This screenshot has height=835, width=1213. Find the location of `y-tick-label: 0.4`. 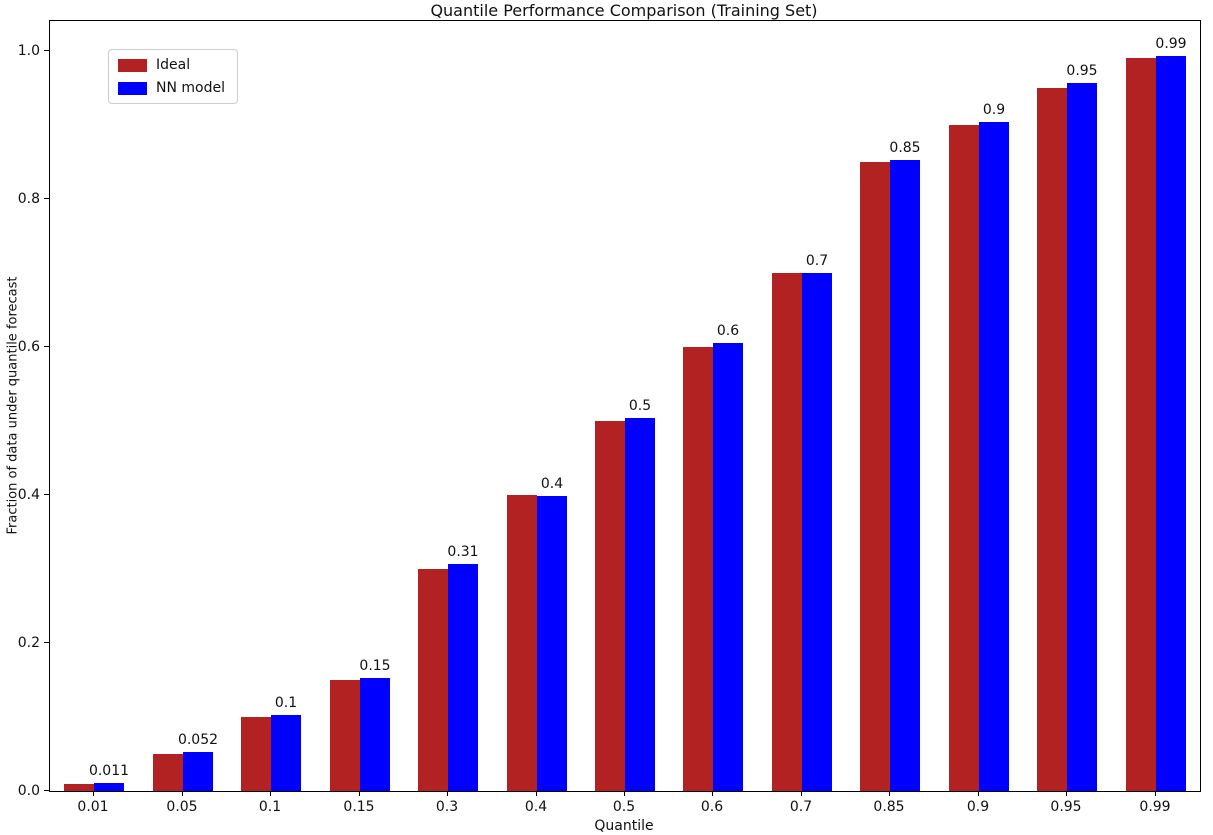

y-tick-label: 0.4 is located at coordinates (28, 494).